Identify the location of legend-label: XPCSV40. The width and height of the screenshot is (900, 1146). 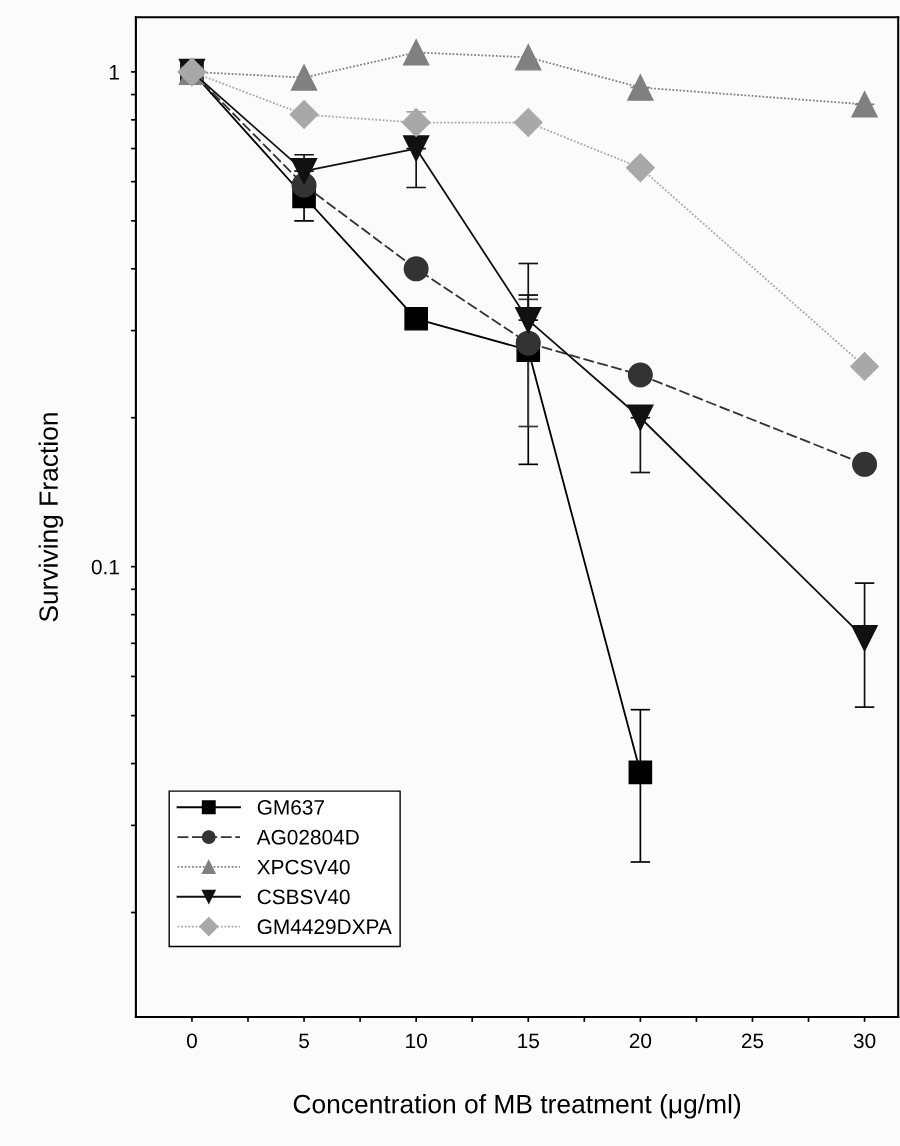
(303, 867).